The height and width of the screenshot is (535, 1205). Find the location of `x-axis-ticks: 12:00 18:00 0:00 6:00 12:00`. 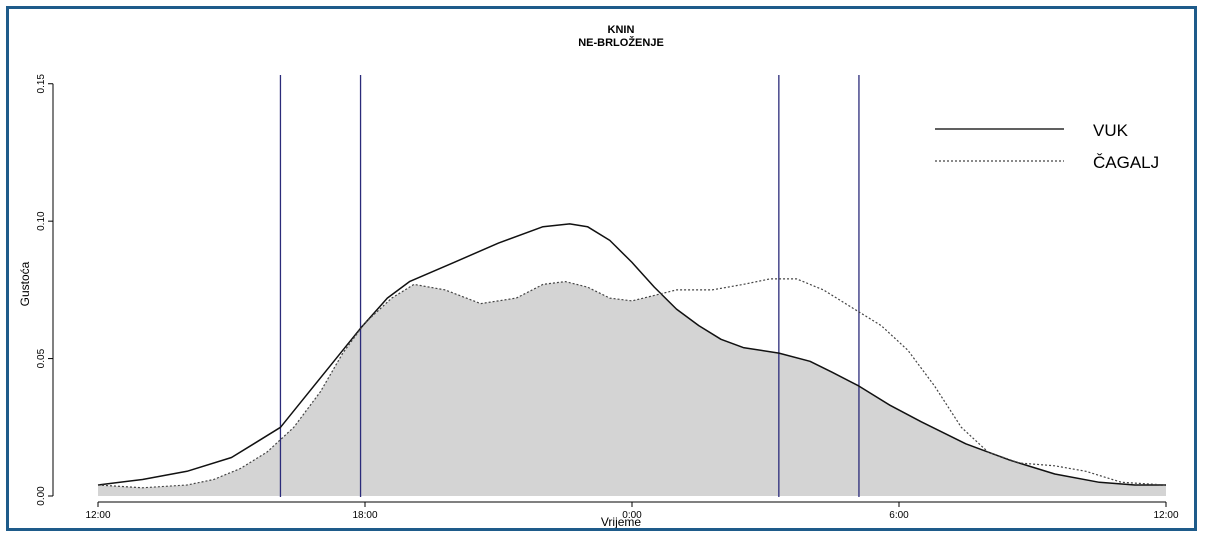

x-axis-ticks: 12:00 18:00 0:00 6:00 12:00 is located at coordinates (632, 511).